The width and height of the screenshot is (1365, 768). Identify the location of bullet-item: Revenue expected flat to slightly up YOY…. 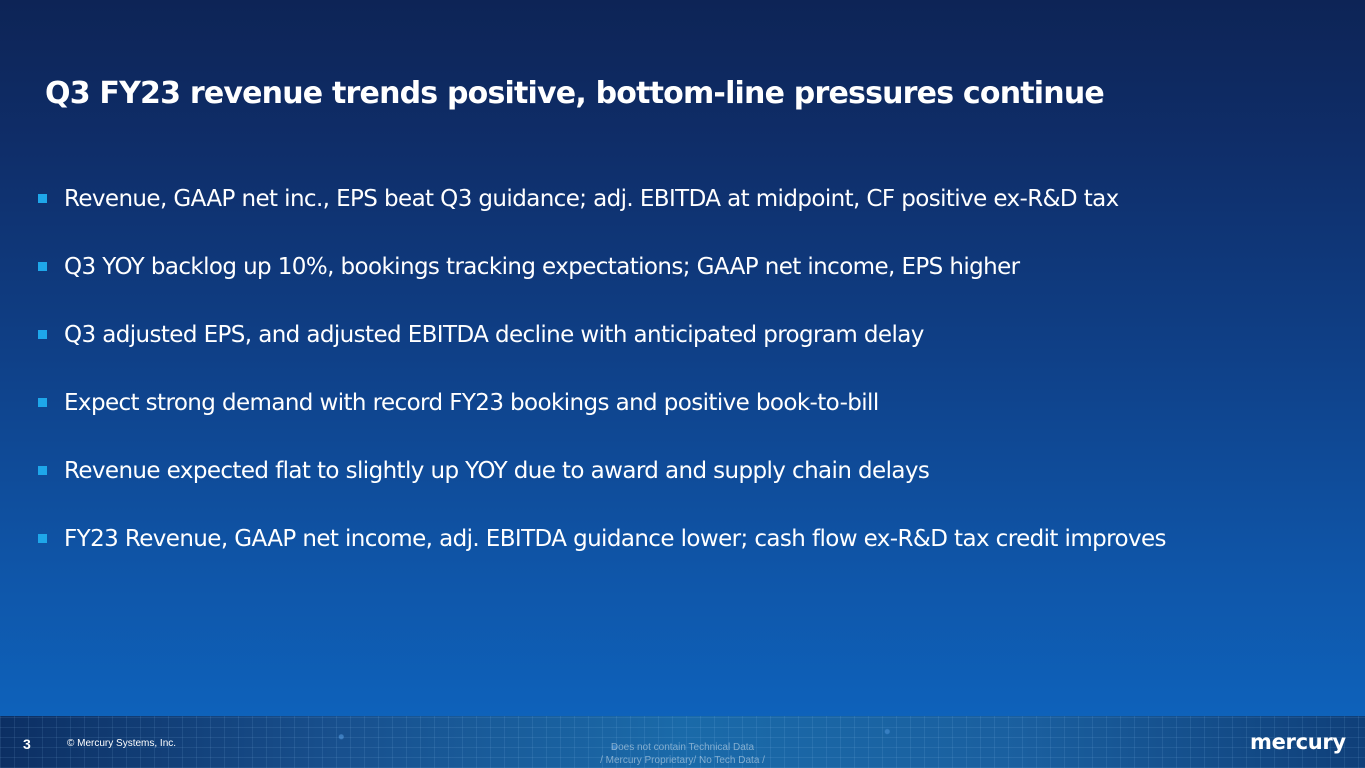
(693, 488).